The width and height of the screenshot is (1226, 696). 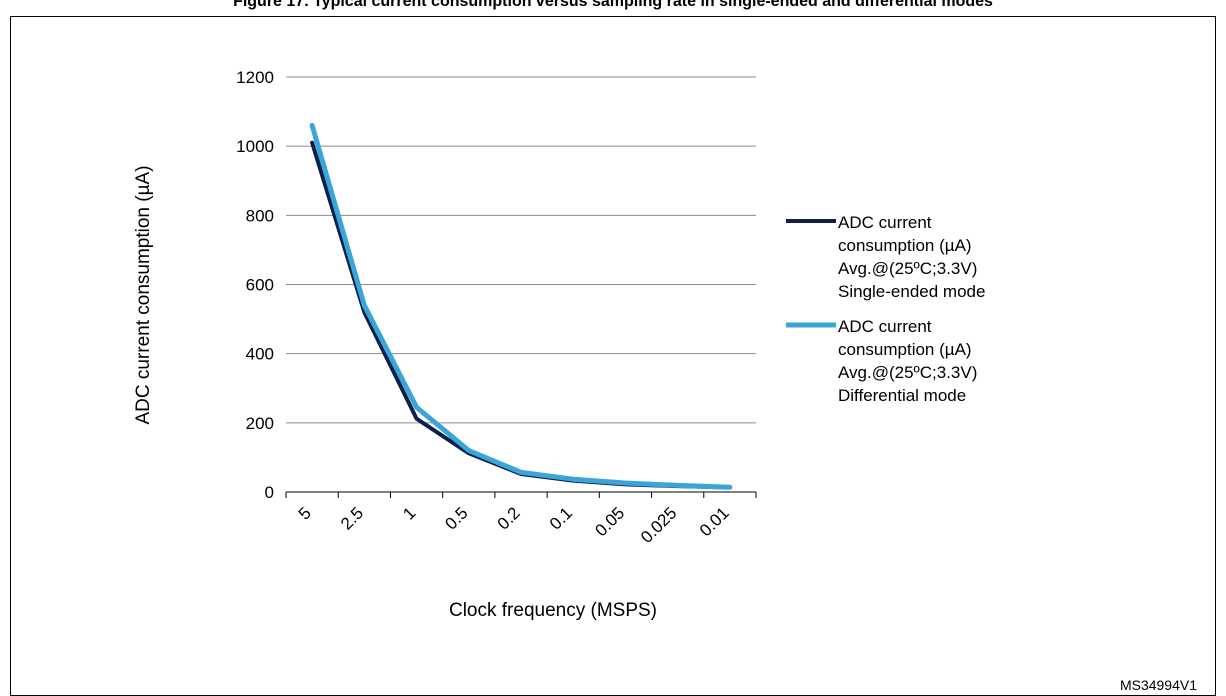 What do you see at coordinates (911, 291) in the screenshot?
I see `legend-entry-text: Single-ended mode` at bounding box center [911, 291].